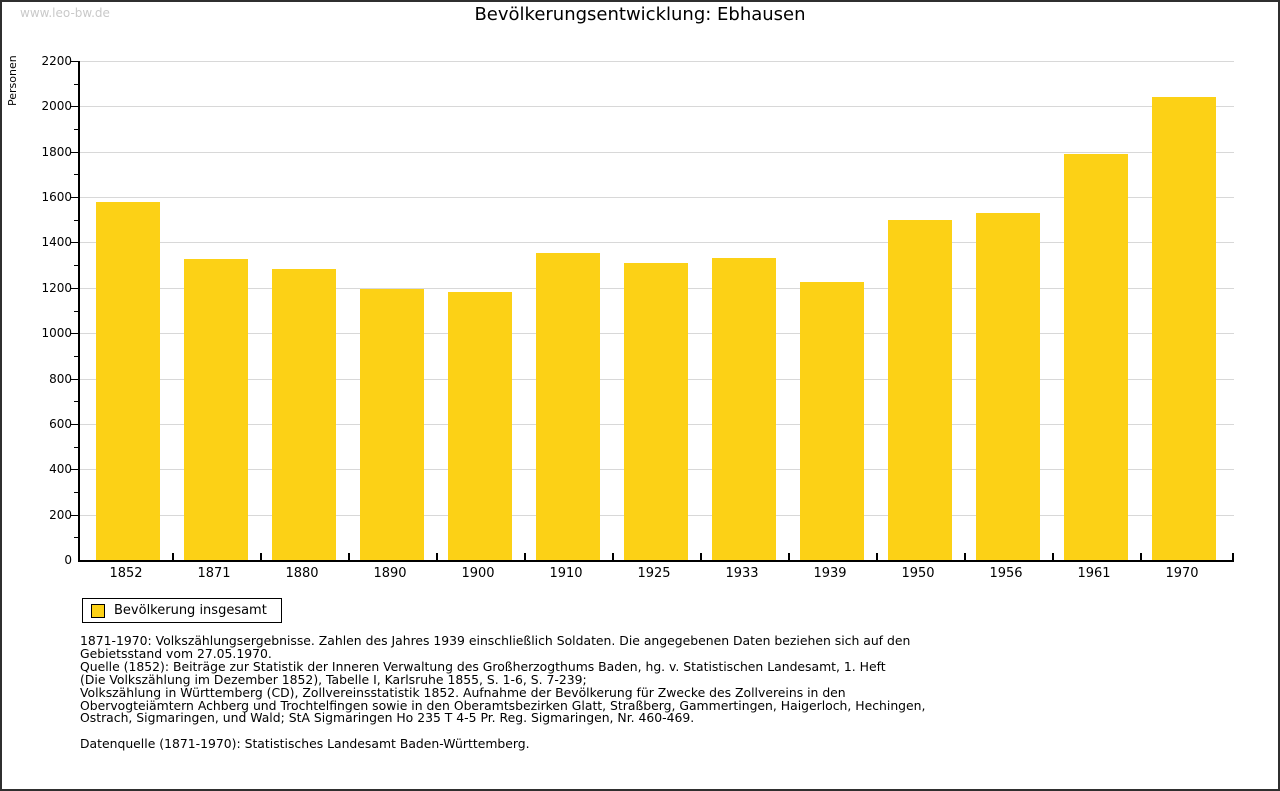 Image resolution: width=1280 pixels, height=791 pixels. I want to click on y-tick-label: 2200, so click(56, 61).